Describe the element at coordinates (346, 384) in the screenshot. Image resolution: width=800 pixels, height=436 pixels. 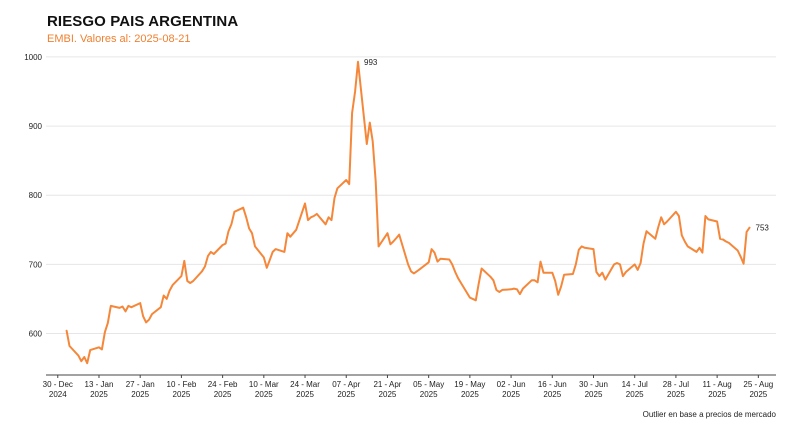
I see `x-tick-label: 07 - Apr` at that location.